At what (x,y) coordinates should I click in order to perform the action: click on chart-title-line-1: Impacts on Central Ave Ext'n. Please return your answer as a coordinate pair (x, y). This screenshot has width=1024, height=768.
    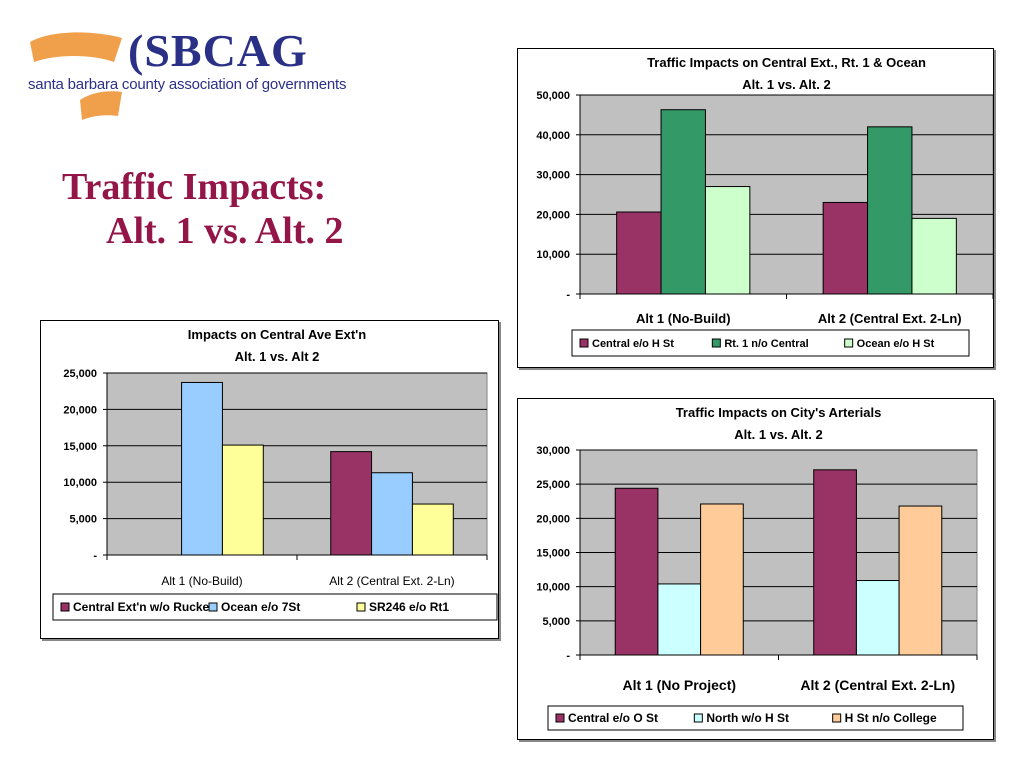
    Looking at the image, I should click on (277, 334).